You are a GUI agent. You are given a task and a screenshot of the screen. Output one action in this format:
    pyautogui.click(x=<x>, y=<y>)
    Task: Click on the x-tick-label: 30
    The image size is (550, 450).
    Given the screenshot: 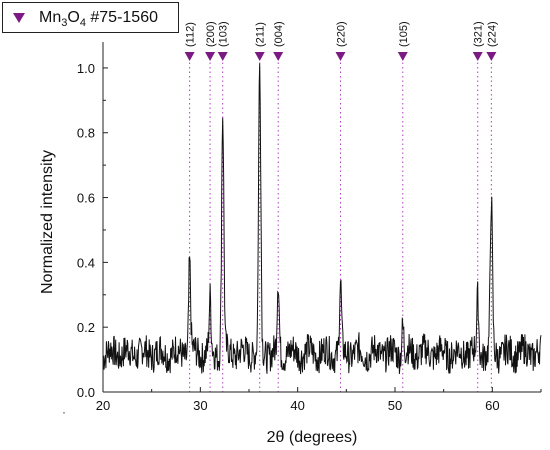 What is the action you would take?
    pyautogui.click(x=200, y=405)
    